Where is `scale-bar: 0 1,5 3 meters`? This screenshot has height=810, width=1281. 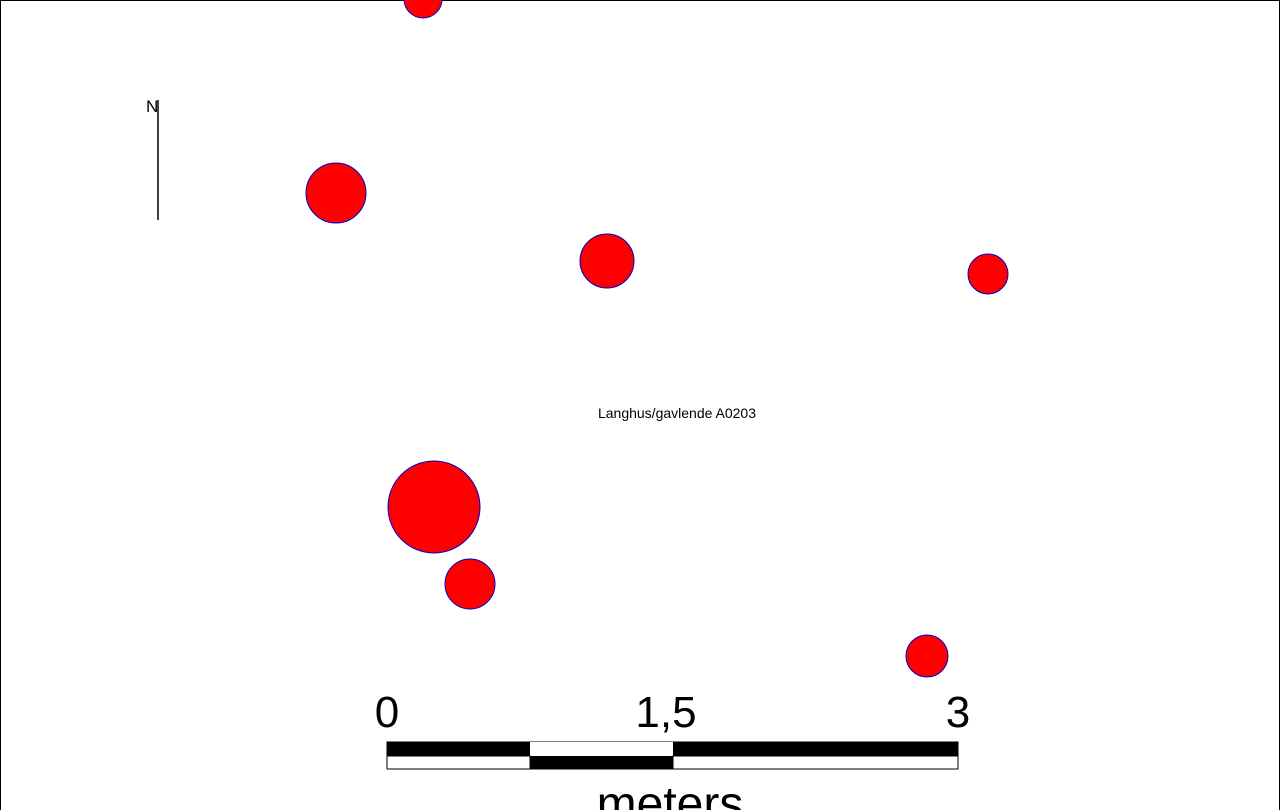
scale-bar: 0 1,5 3 meters is located at coordinates (672, 749).